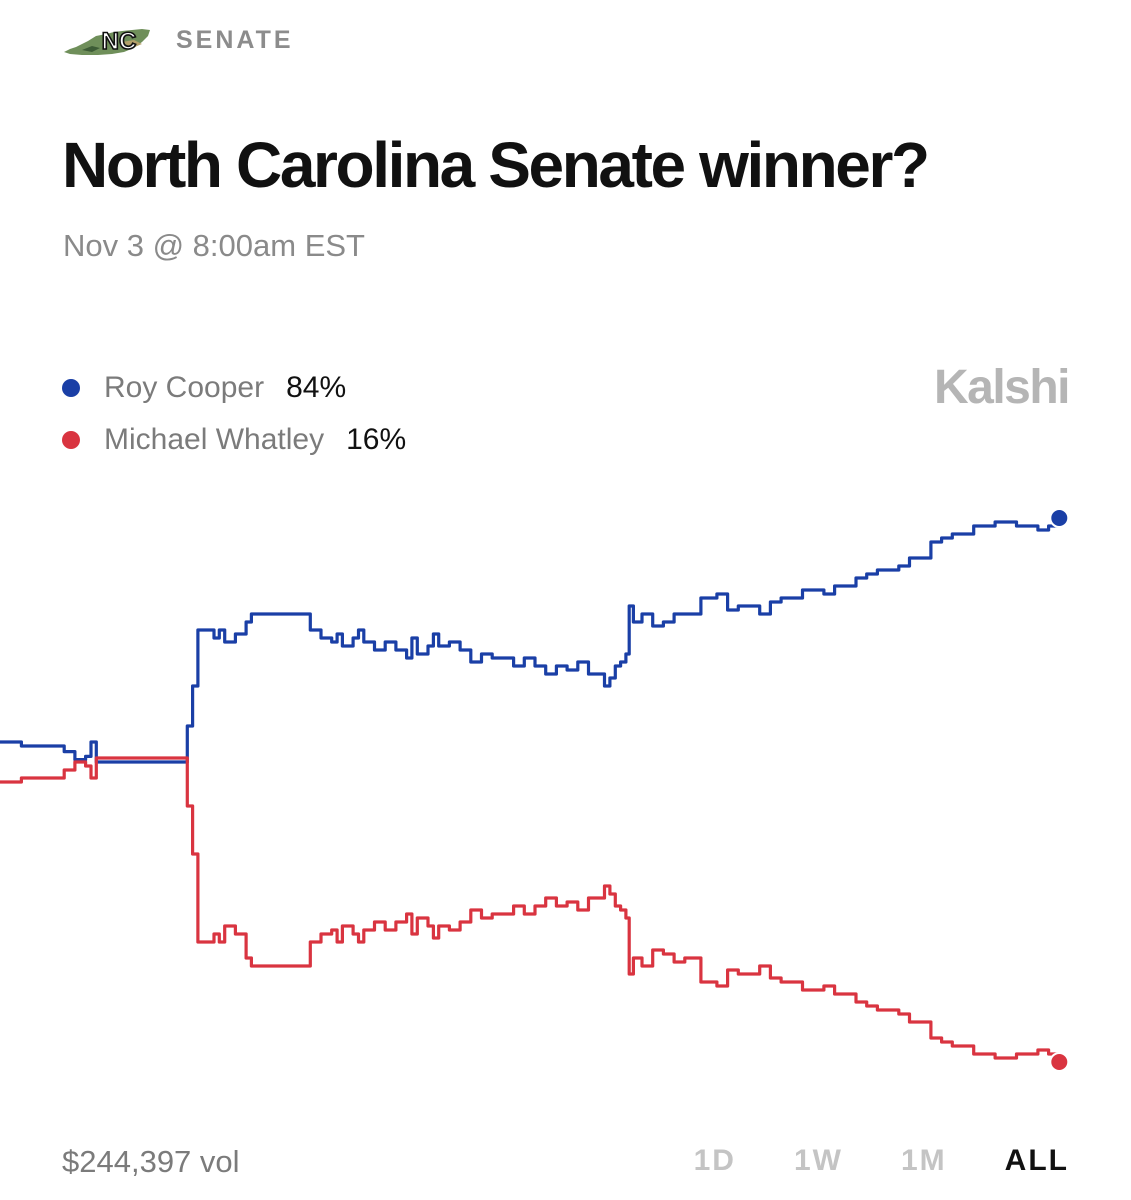 The height and width of the screenshot is (1200, 1131). Describe the element at coordinates (71, 440) in the screenshot. I see `legend-dot-michael-whatley` at that location.